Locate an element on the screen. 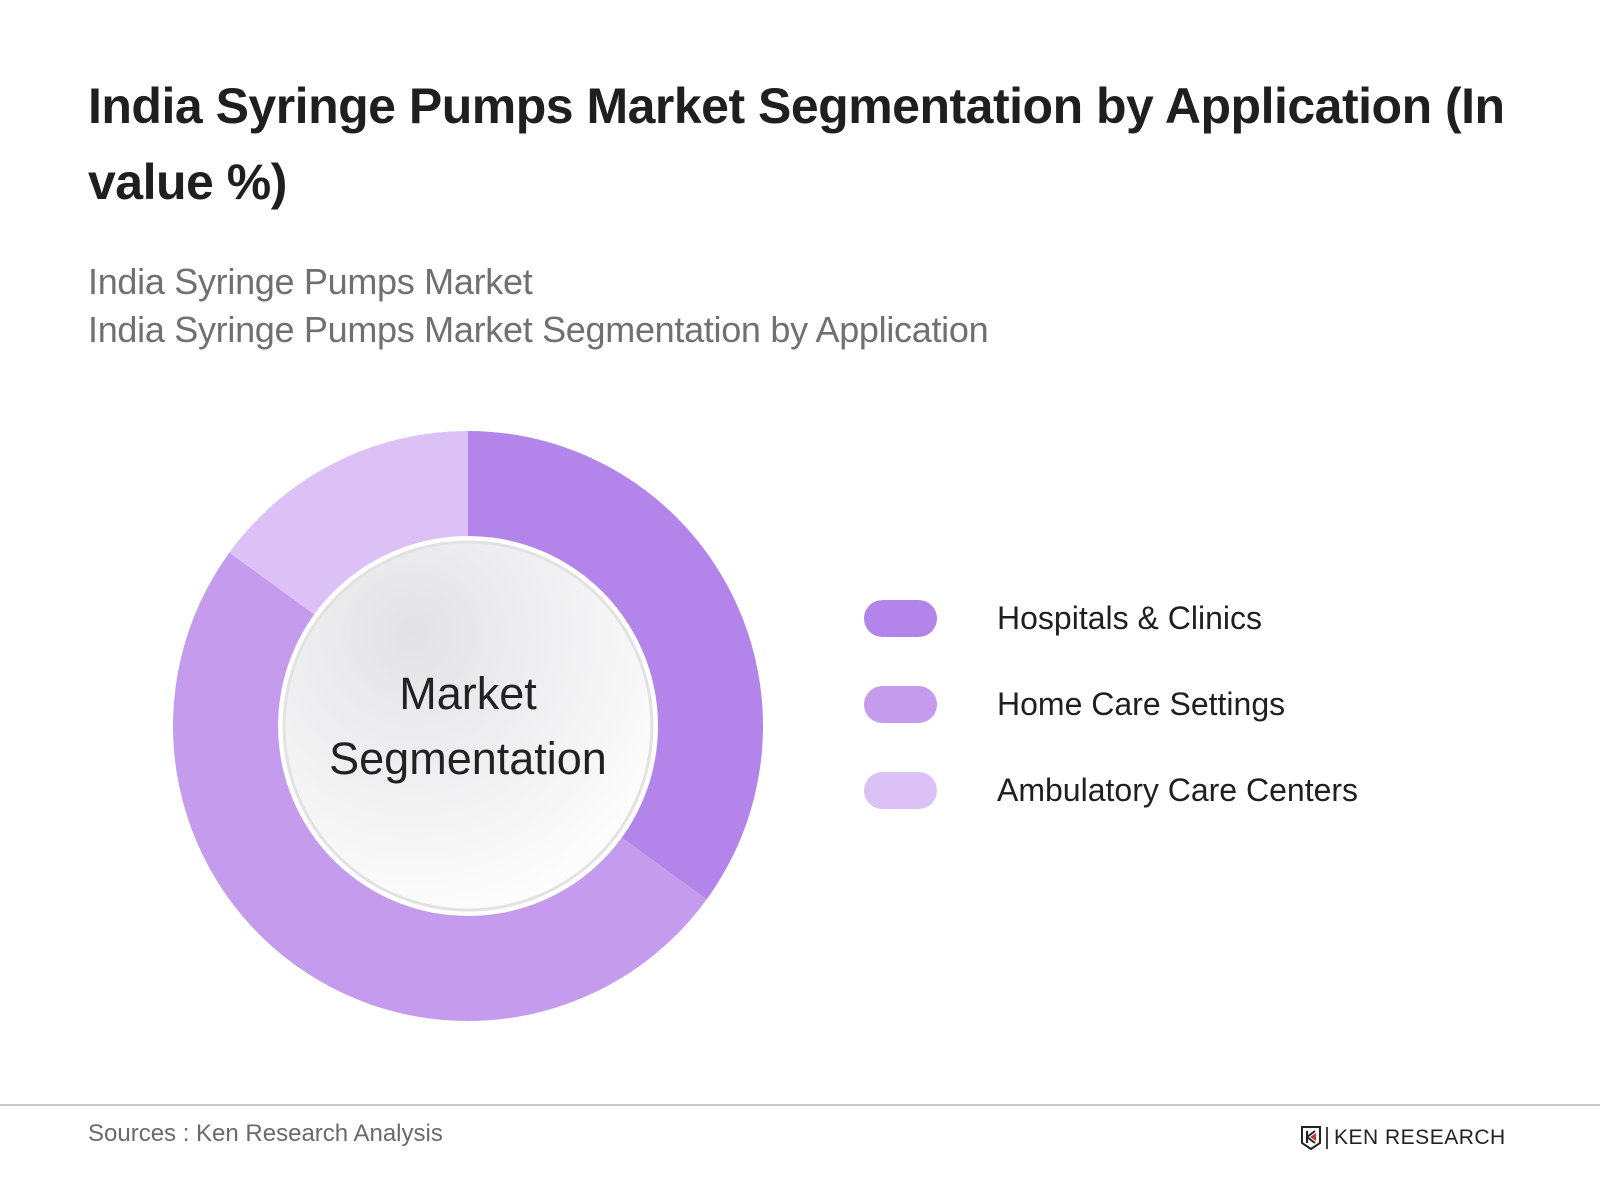  ken-research-logo-icon is located at coordinates (1311, 1138).